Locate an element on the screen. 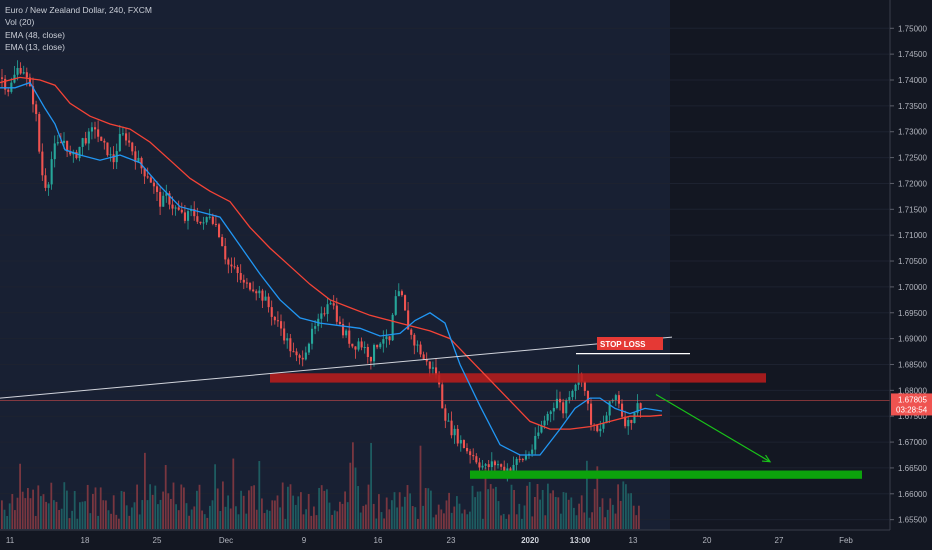 The image size is (932, 550). y-tick-label: 1.70500 is located at coordinates (912, 261).